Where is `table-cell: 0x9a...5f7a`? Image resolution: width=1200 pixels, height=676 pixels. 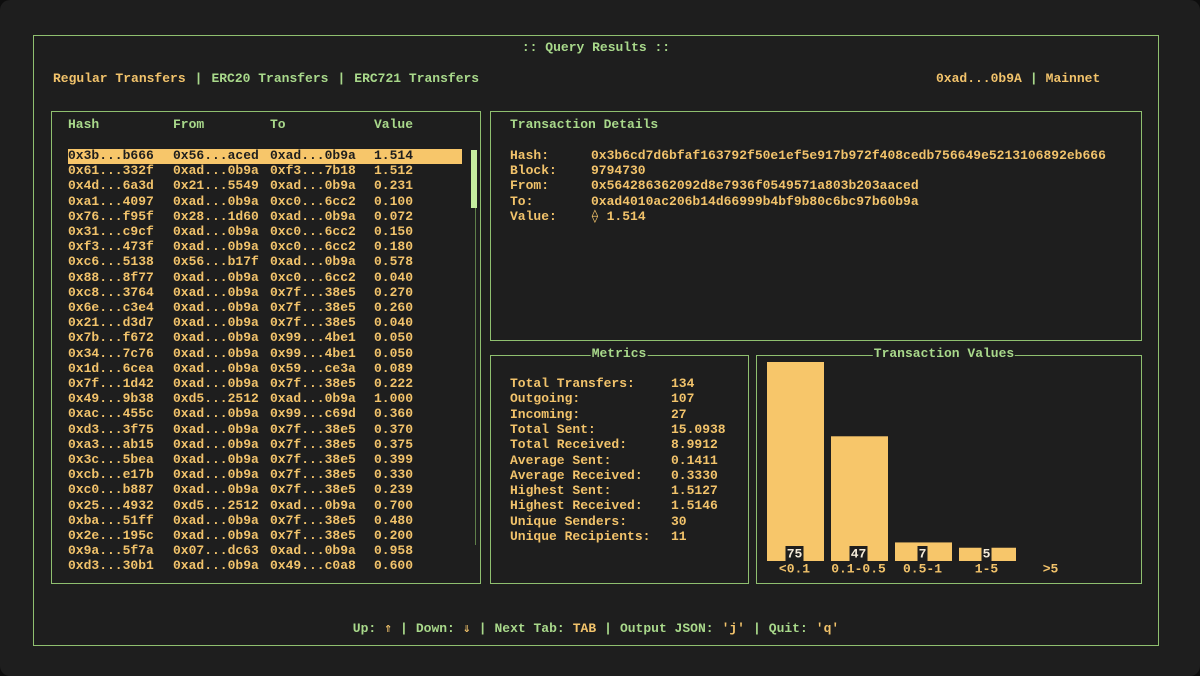 table-cell: 0x9a...5f7a is located at coordinates (111, 551).